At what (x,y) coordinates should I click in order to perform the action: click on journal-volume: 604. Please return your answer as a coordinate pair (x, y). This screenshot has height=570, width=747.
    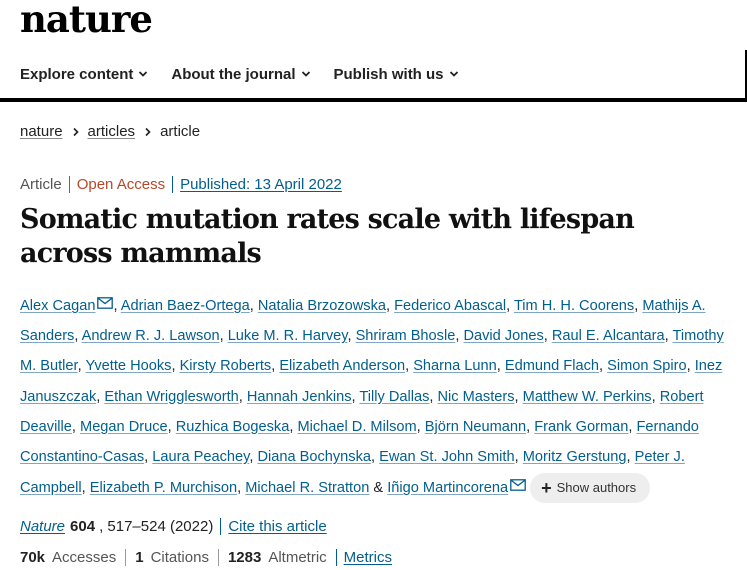
    Looking at the image, I should click on (83, 526).